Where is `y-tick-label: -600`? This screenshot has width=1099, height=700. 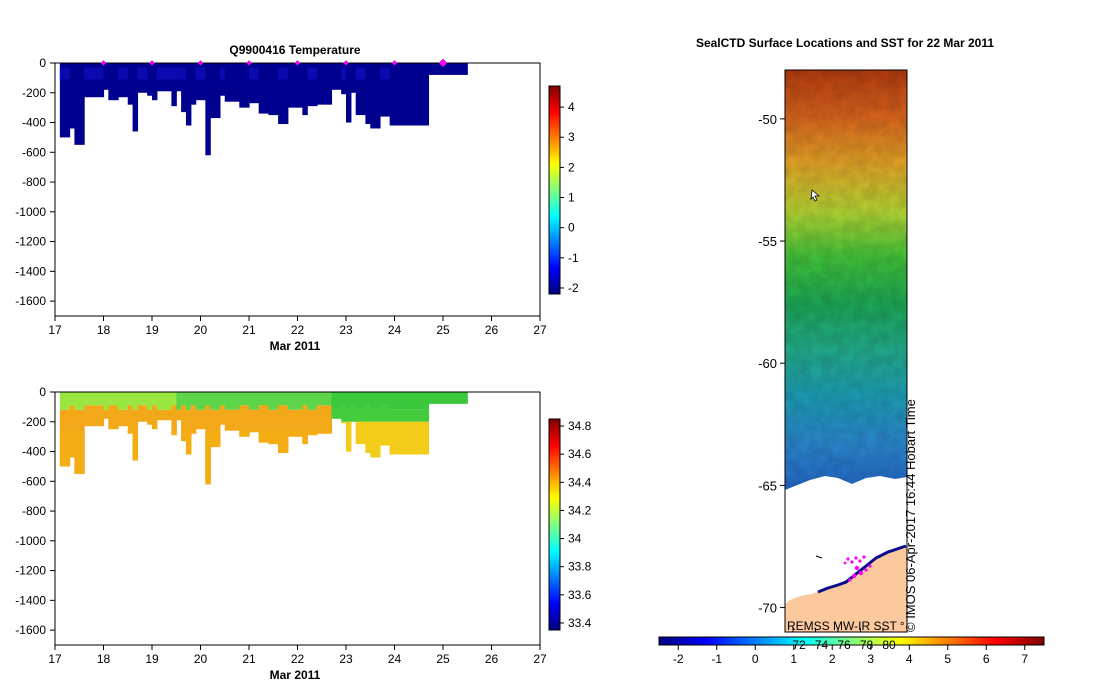
y-tick-label: -600 is located at coordinates (34, 481).